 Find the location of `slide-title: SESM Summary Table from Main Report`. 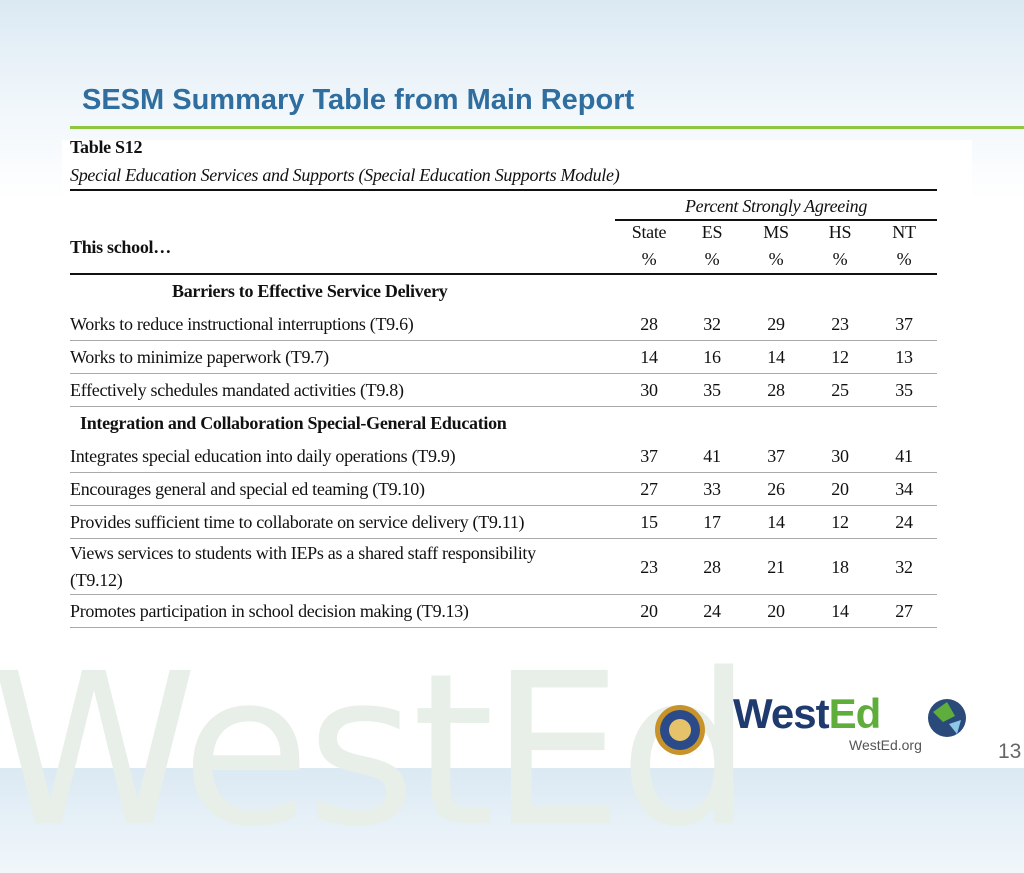

slide-title: SESM Summary Table from Main Report is located at coordinates (358, 100).